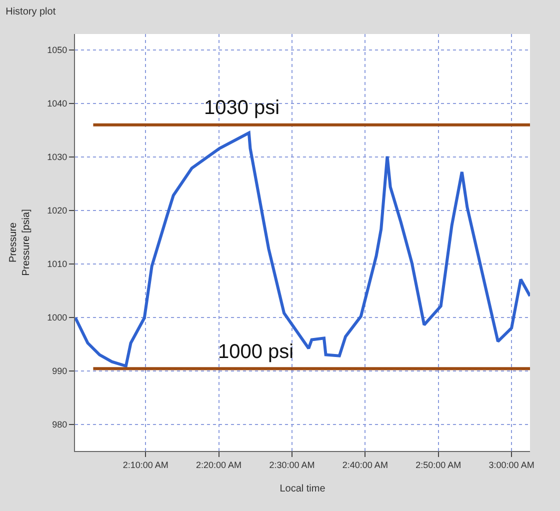  I want to click on y-tick-label: 980, so click(60, 424).